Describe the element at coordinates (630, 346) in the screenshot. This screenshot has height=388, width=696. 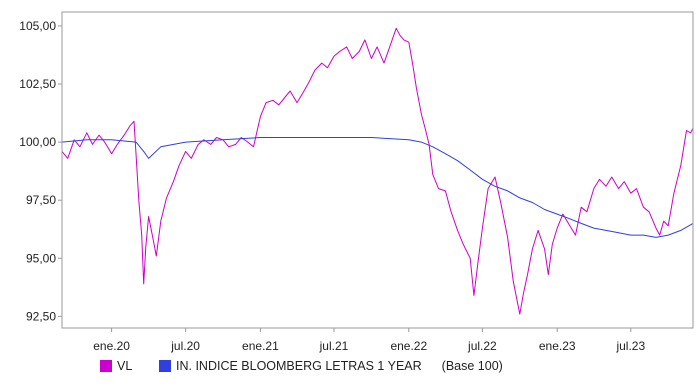
I see `x-tick-label: jul.23` at that location.